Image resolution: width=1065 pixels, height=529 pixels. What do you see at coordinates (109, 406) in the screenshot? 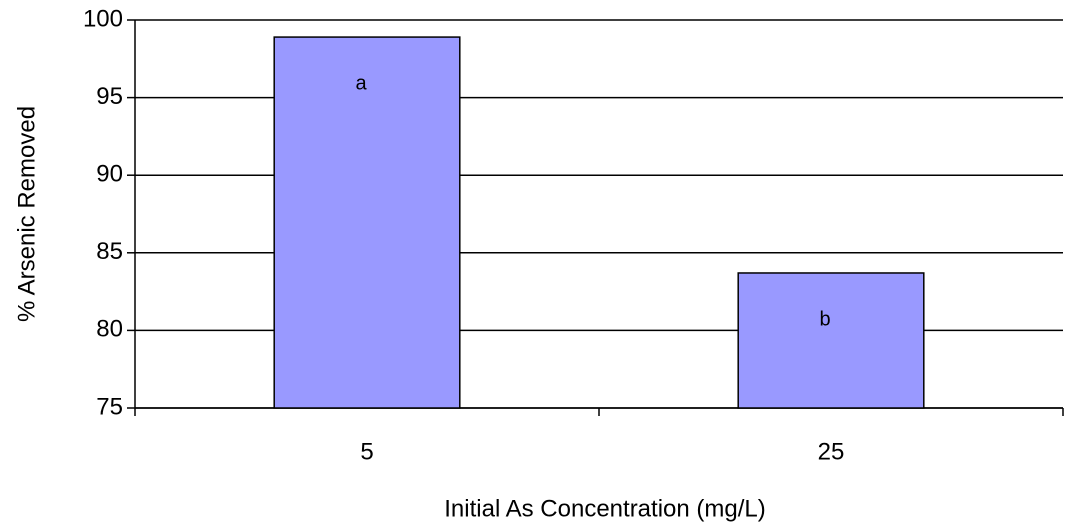
I see `y-tick-label: 75` at bounding box center [109, 406].